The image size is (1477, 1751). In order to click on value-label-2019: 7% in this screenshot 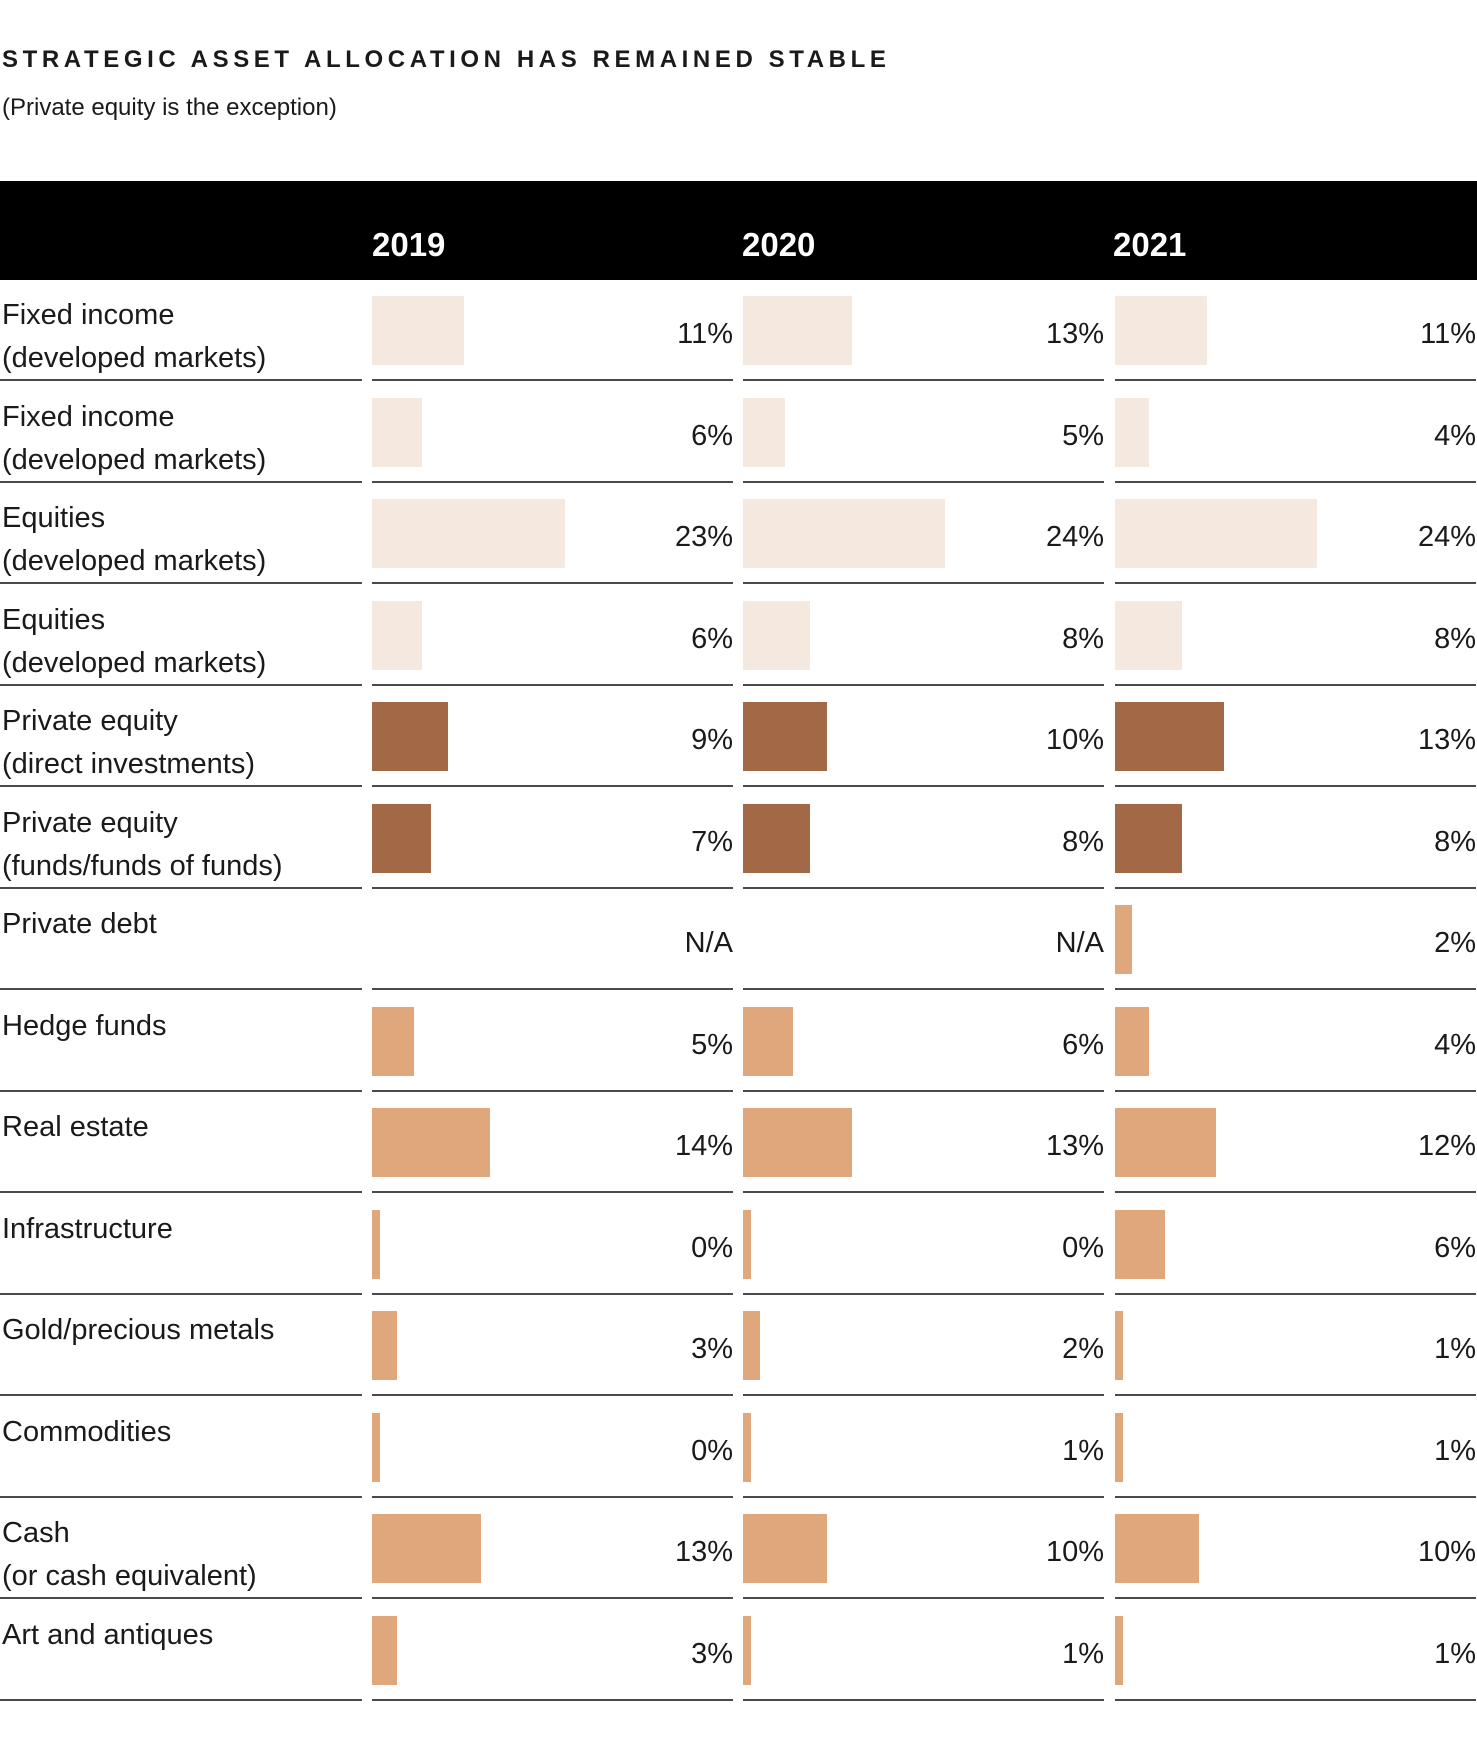, I will do `click(712, 841)`.